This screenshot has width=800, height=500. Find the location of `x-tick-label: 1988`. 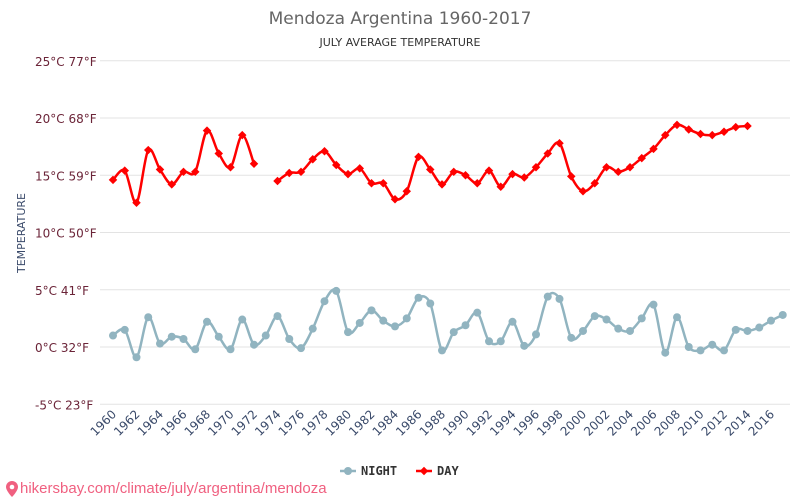

x-tick-label: 1988 is located at coordinates (432, 422).